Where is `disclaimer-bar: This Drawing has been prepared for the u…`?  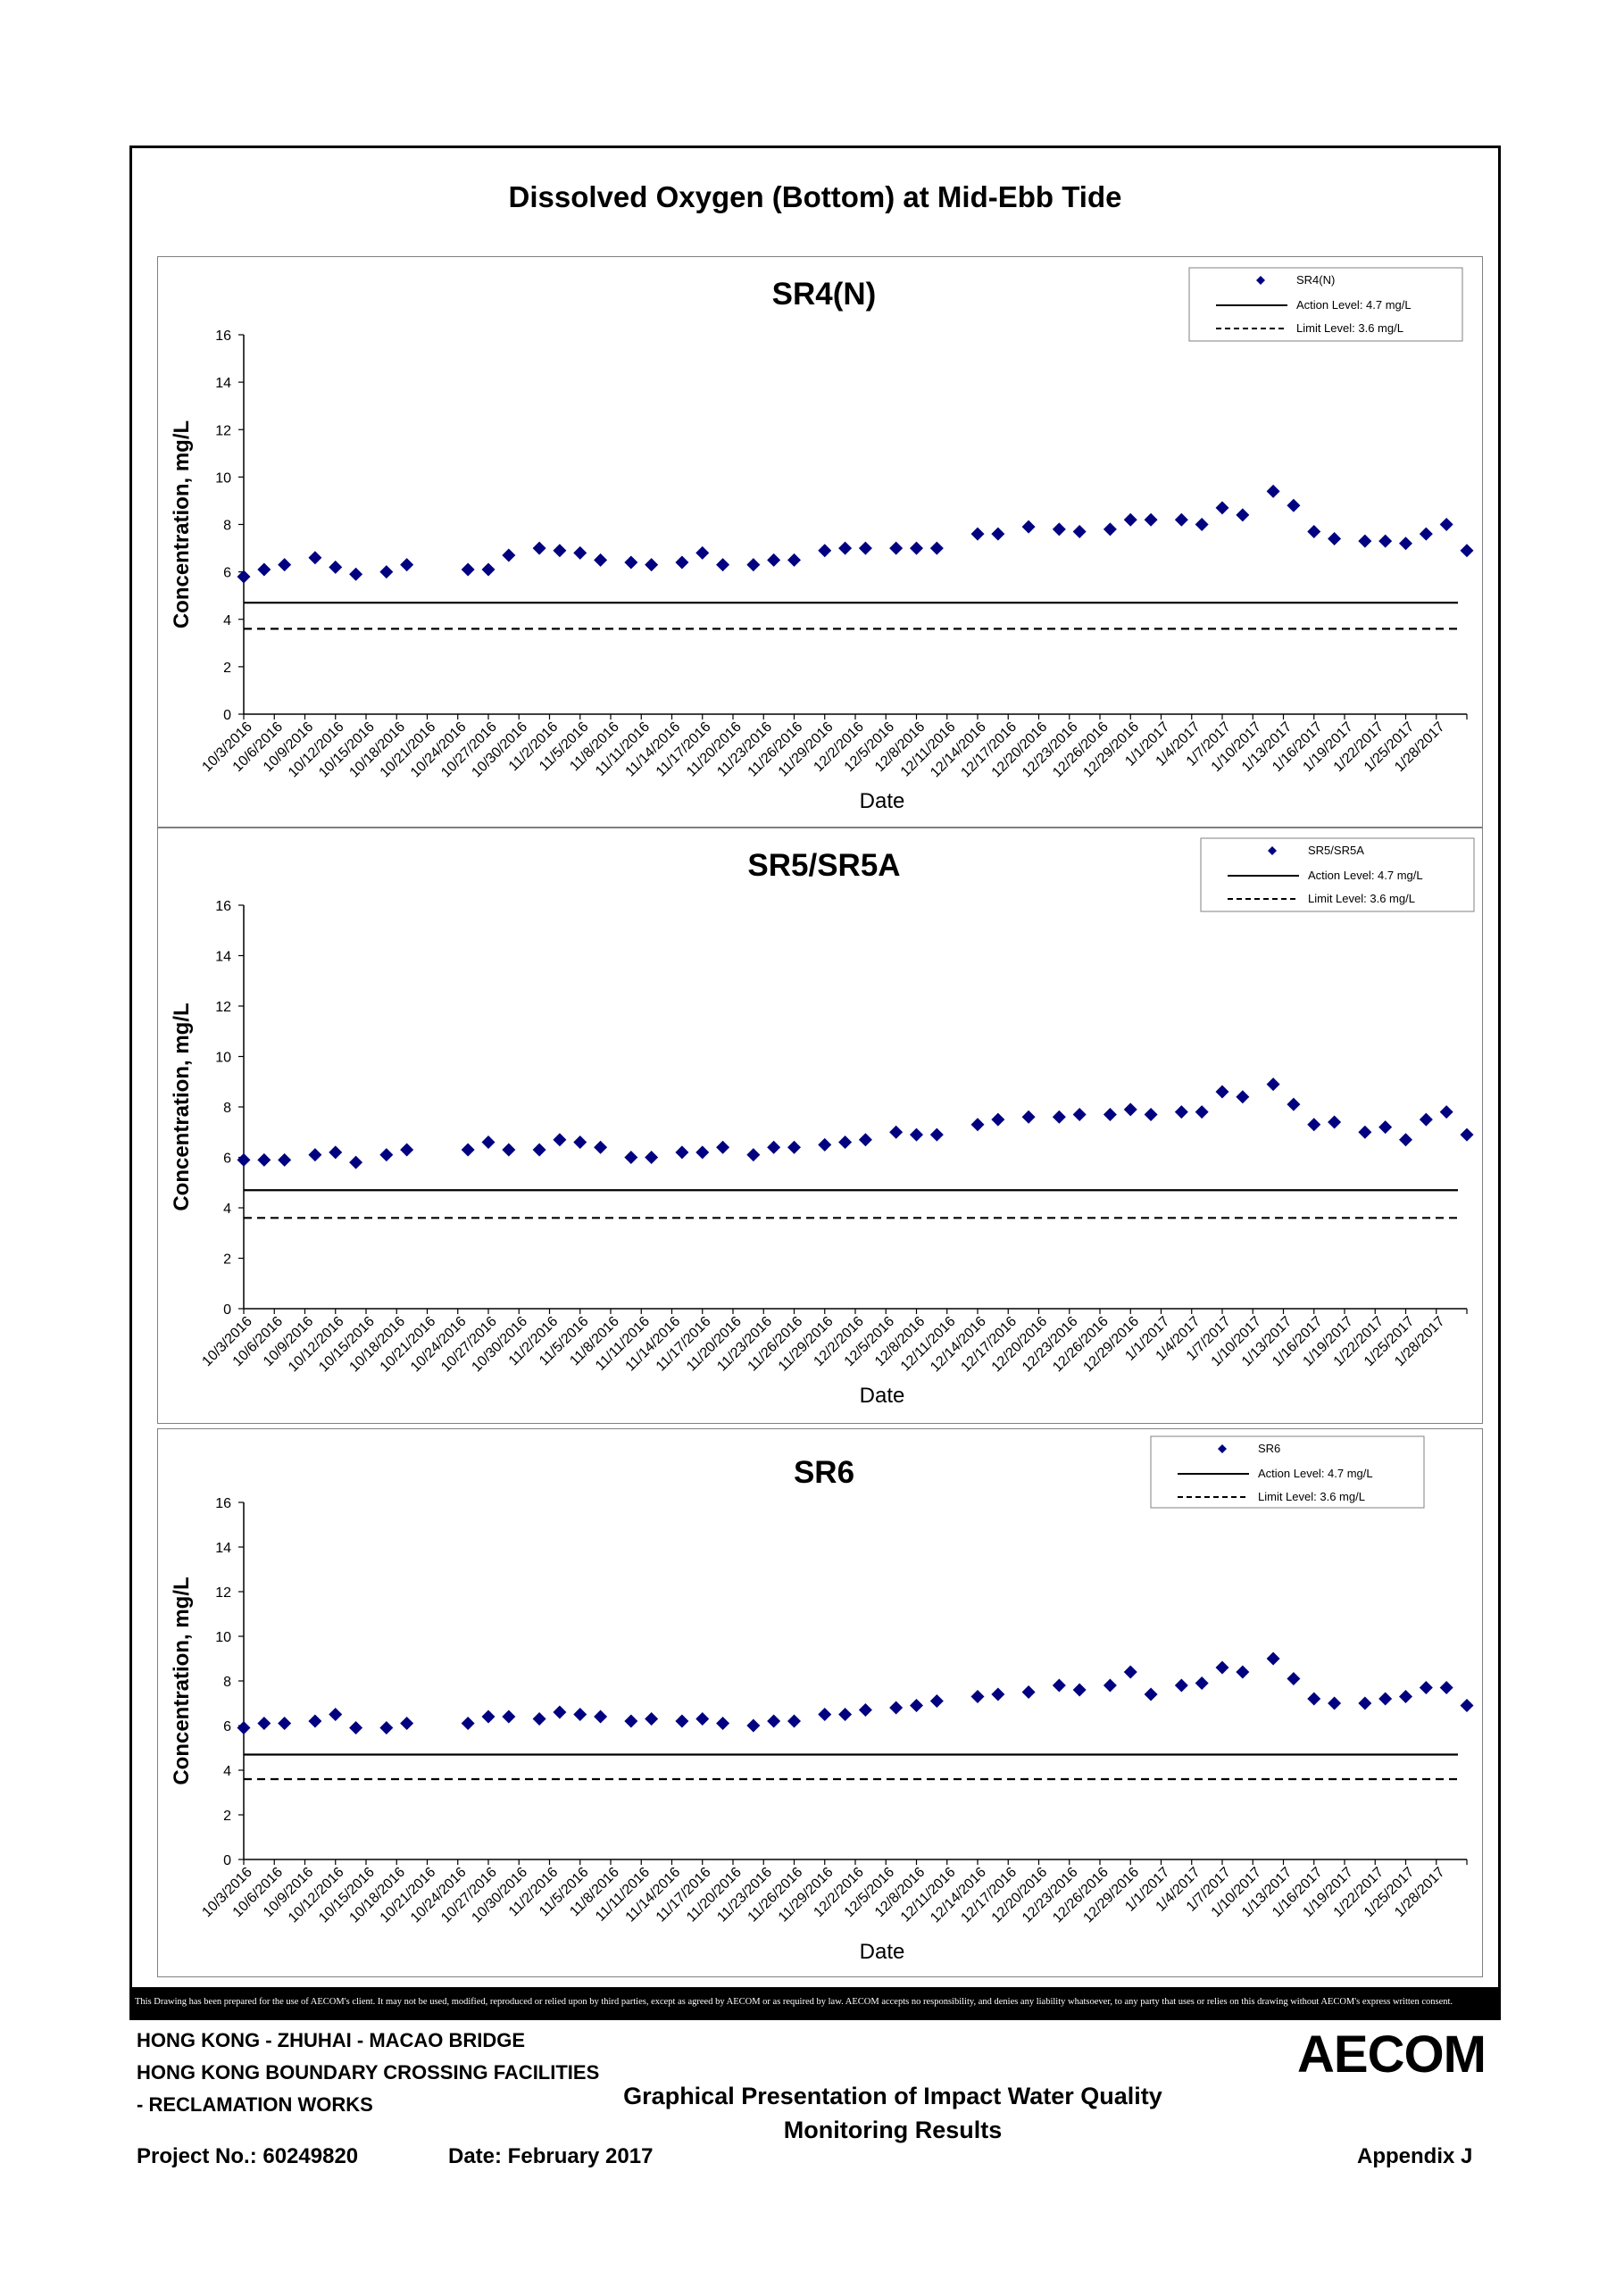
disclaimer-bar: This Drawing has been prepared for the u… is located at coordinates (815, 2002).